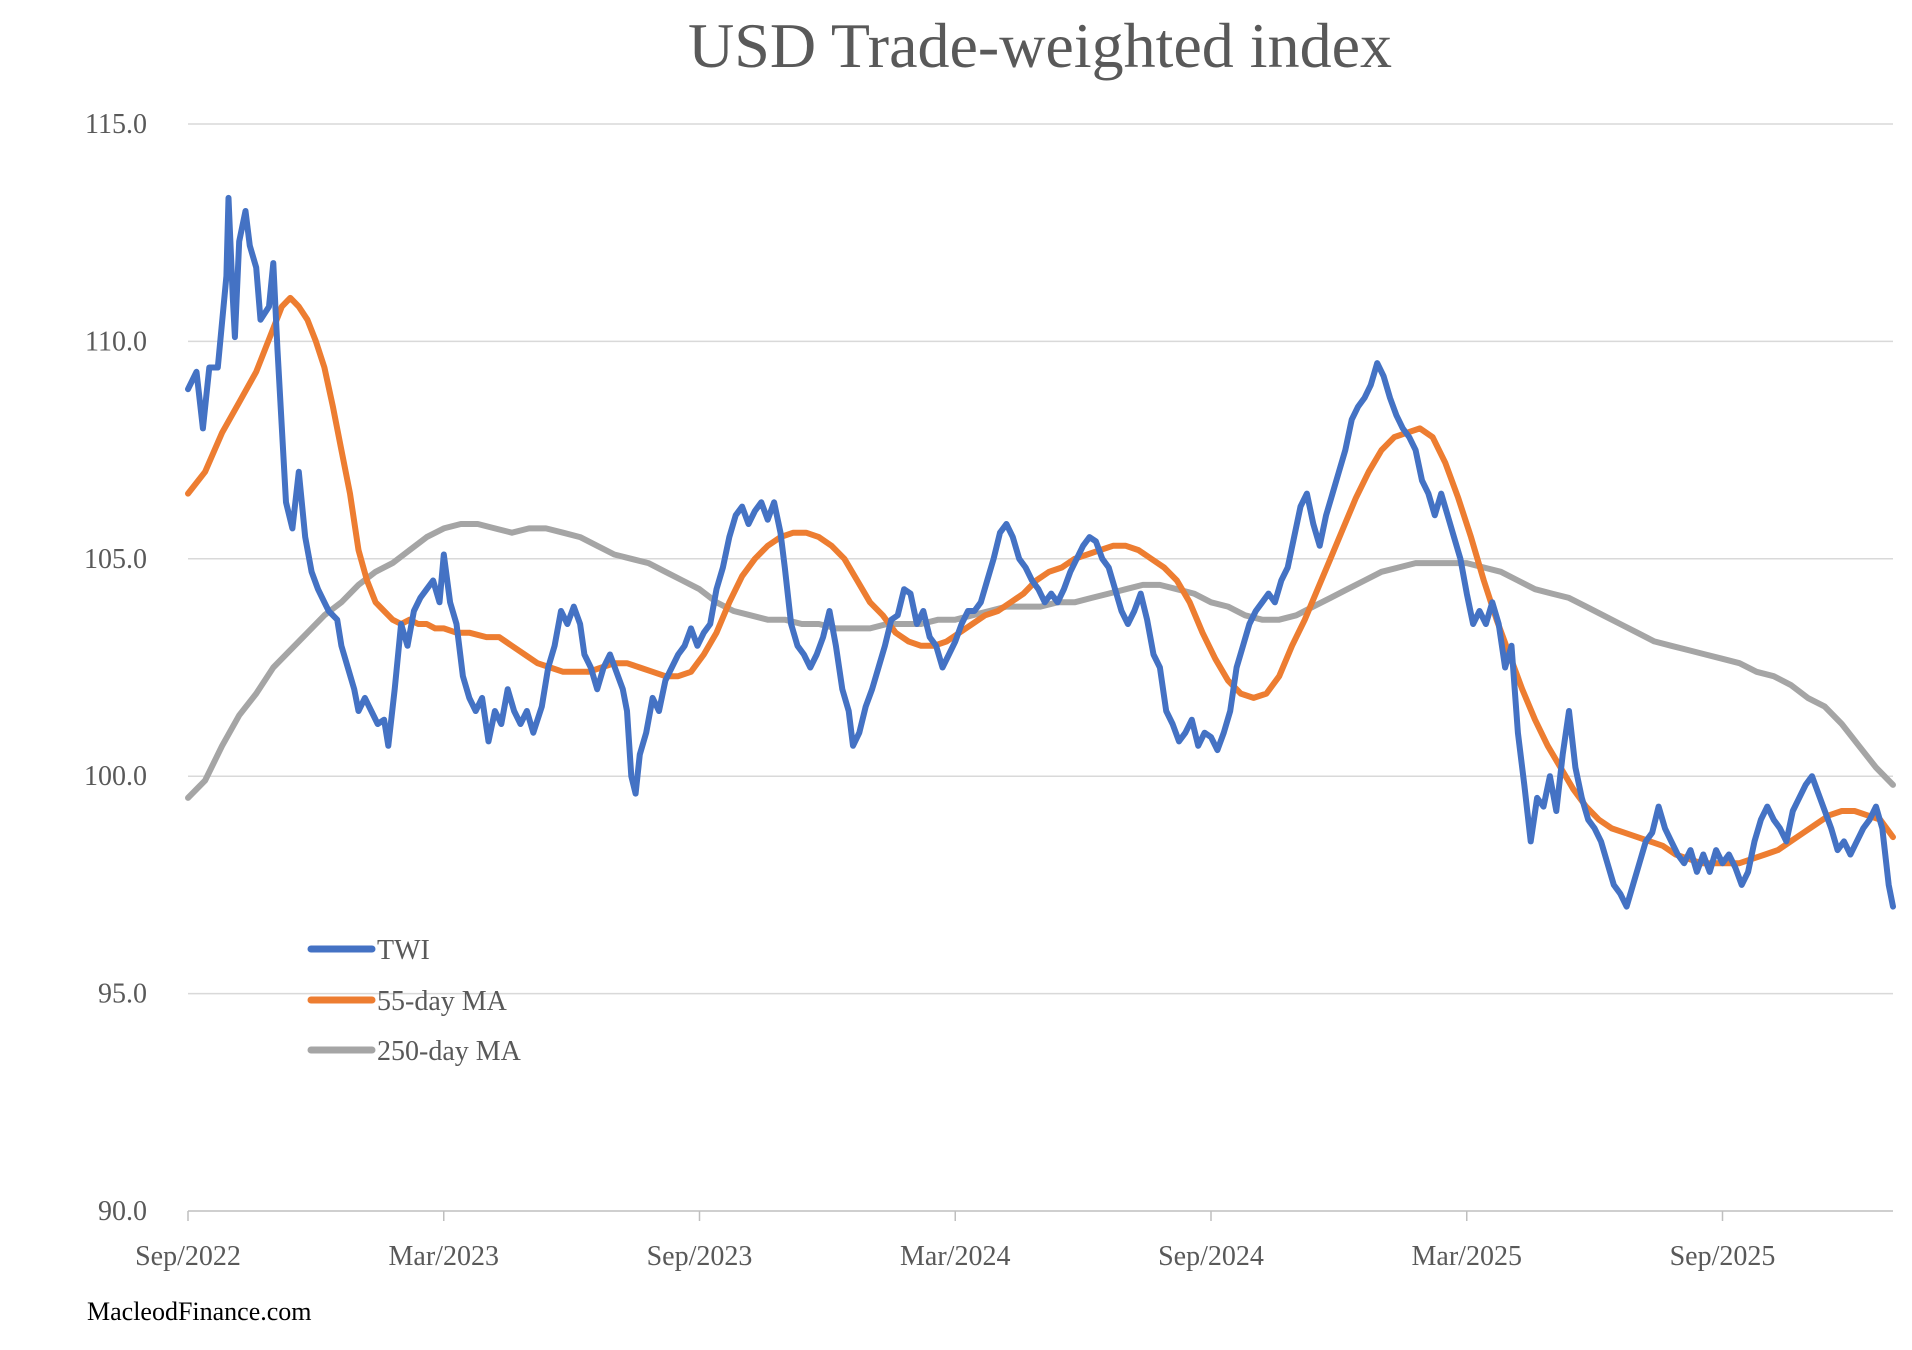 The width and height of the screenshot is (1912, 1350). I want to click on y-tick-label: 110.0, so click(116, 341).